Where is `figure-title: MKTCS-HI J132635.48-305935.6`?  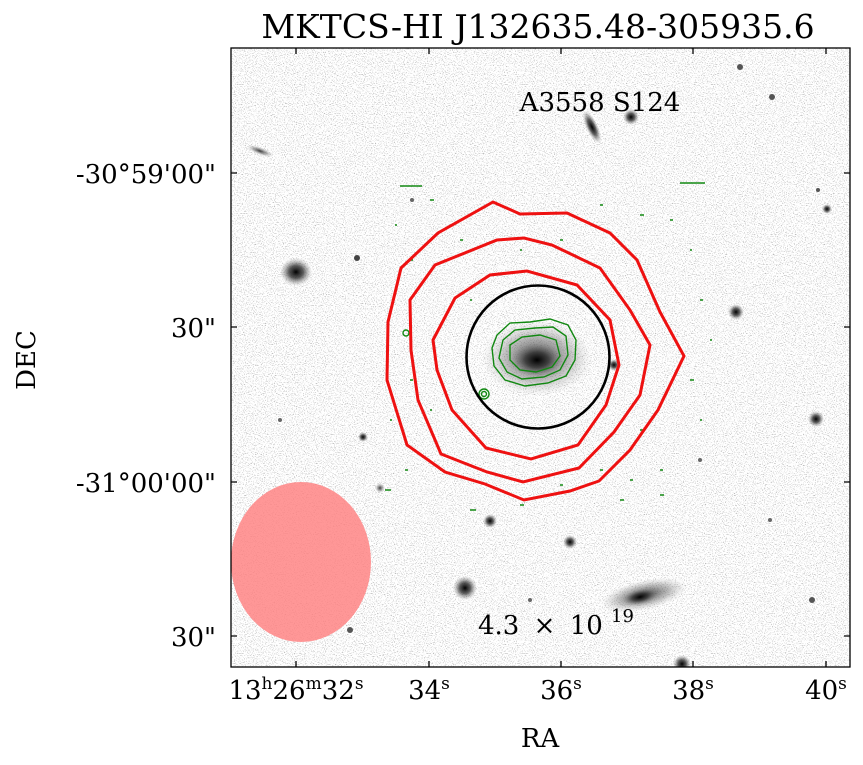 figure-title: MKTCS-HI J132635.48-305935.6 is located at coordinates (537, 26).